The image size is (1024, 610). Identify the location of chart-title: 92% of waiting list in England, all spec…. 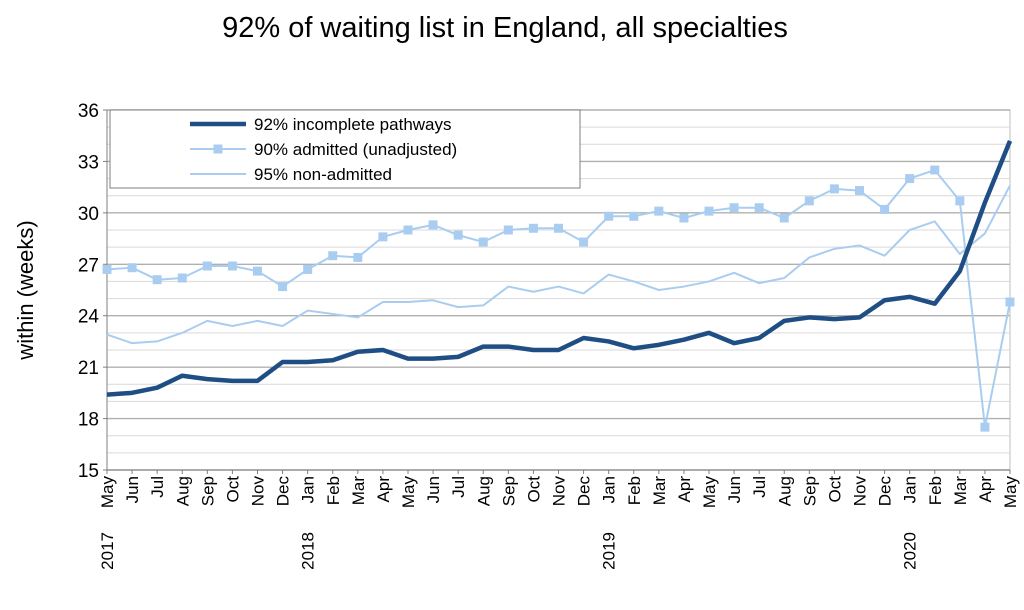
(505, 28).